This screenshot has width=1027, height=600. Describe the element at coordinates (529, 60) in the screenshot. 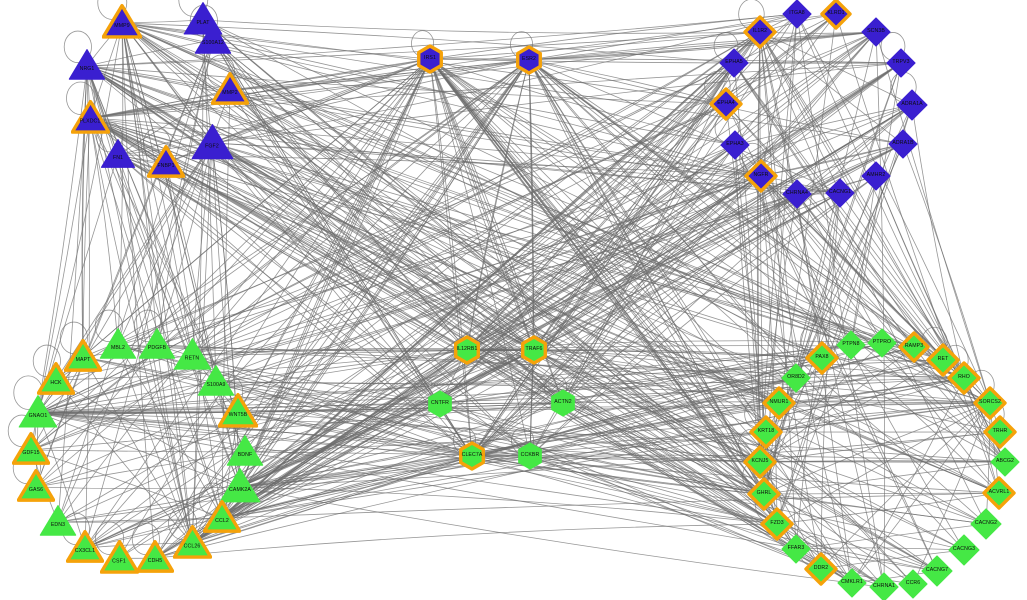

I see `node-esr2: ESR2` at that location.